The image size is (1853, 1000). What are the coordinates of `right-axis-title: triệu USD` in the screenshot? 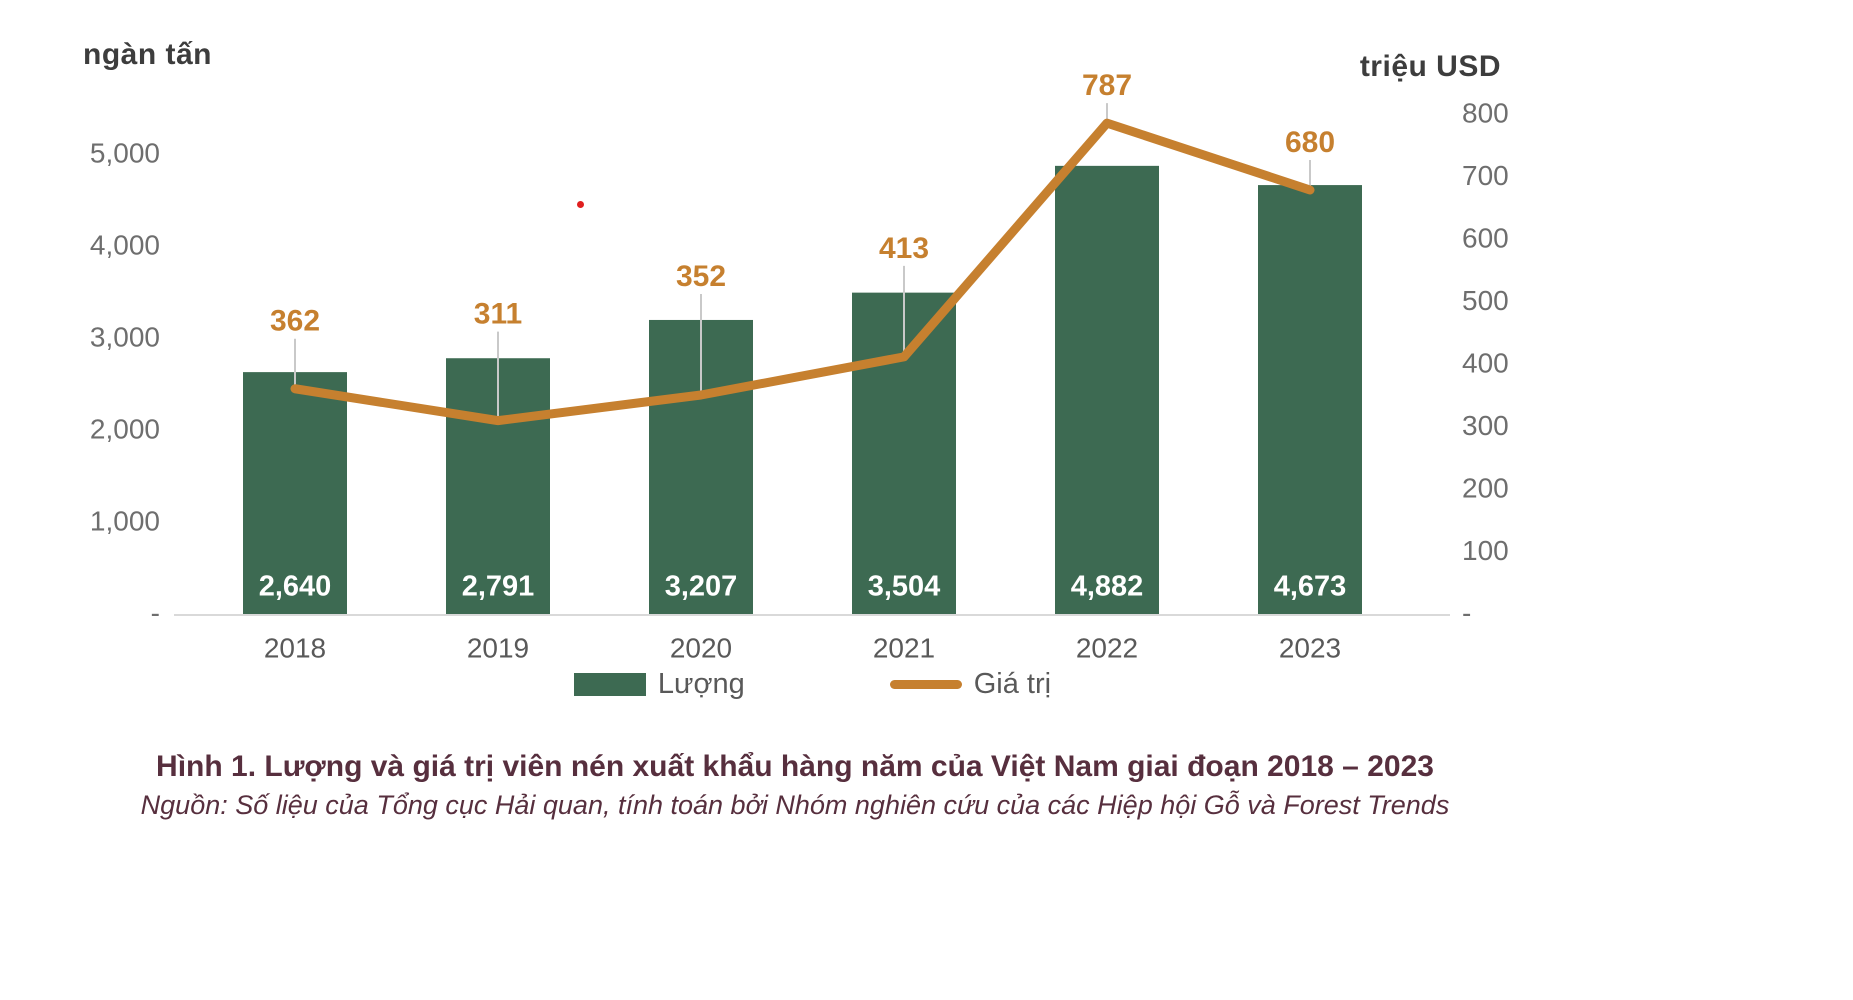 It's located at (1430, 66).